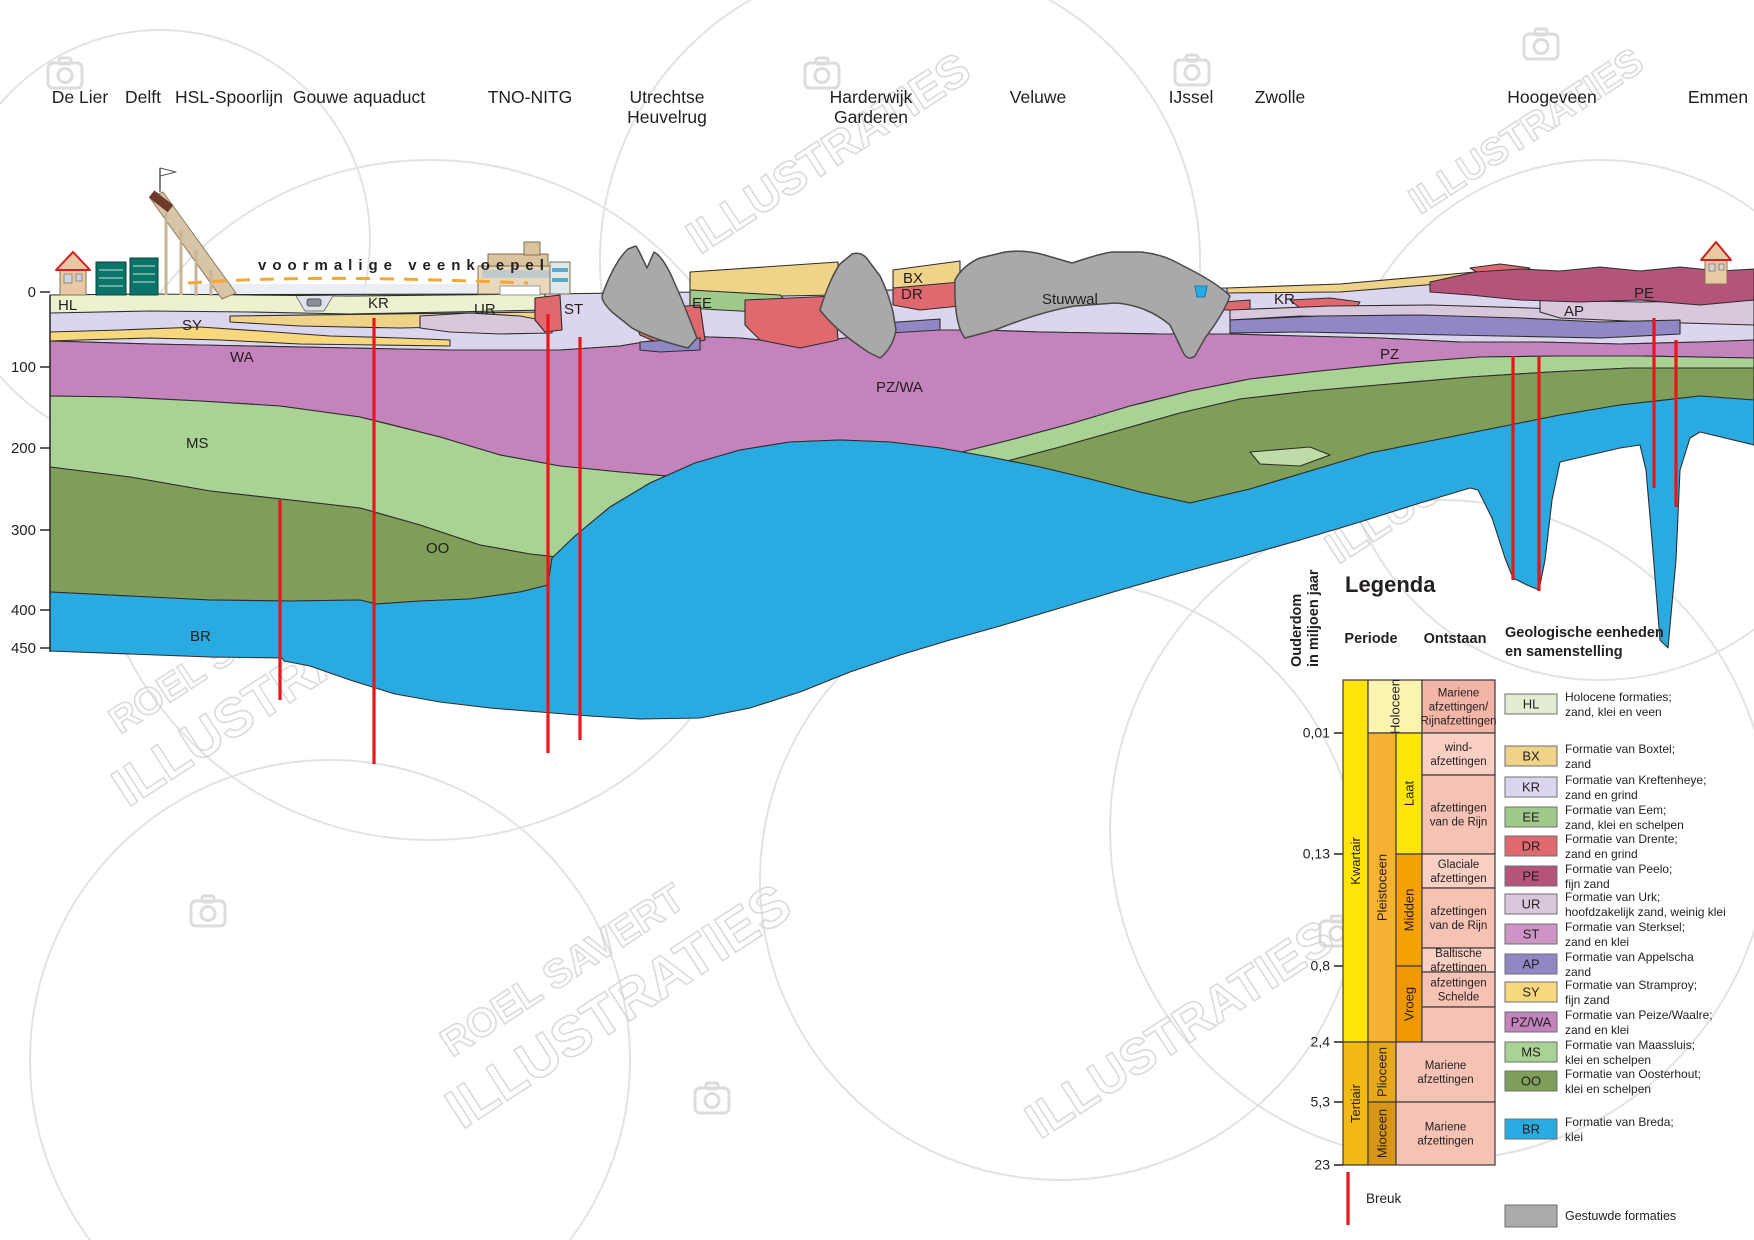 This screenshot has height=1240, width=1754. Describe the element at coordinates (73, 261) in the screenshot. I see `house-de-lier-roof` at that location.